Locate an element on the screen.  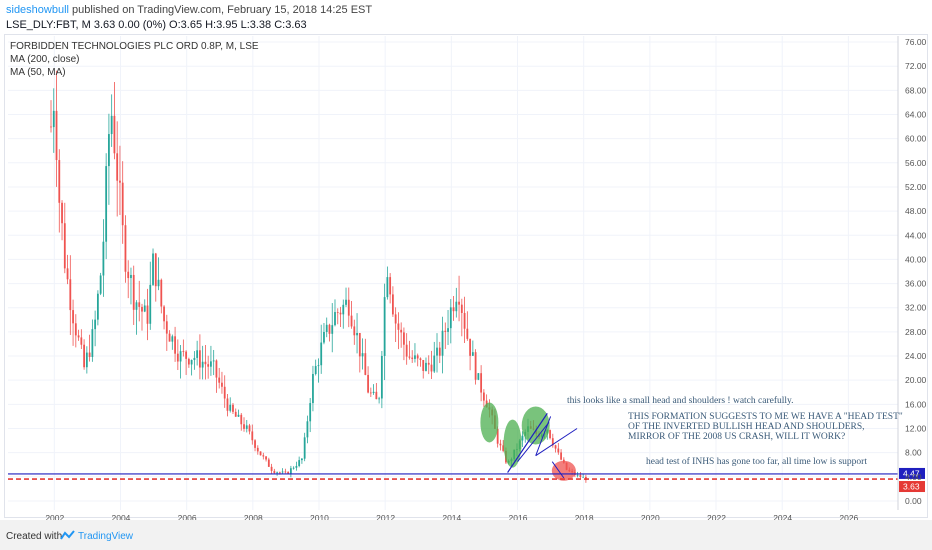
y-tick-label: 56.00 is located at coordinates (916, 163).